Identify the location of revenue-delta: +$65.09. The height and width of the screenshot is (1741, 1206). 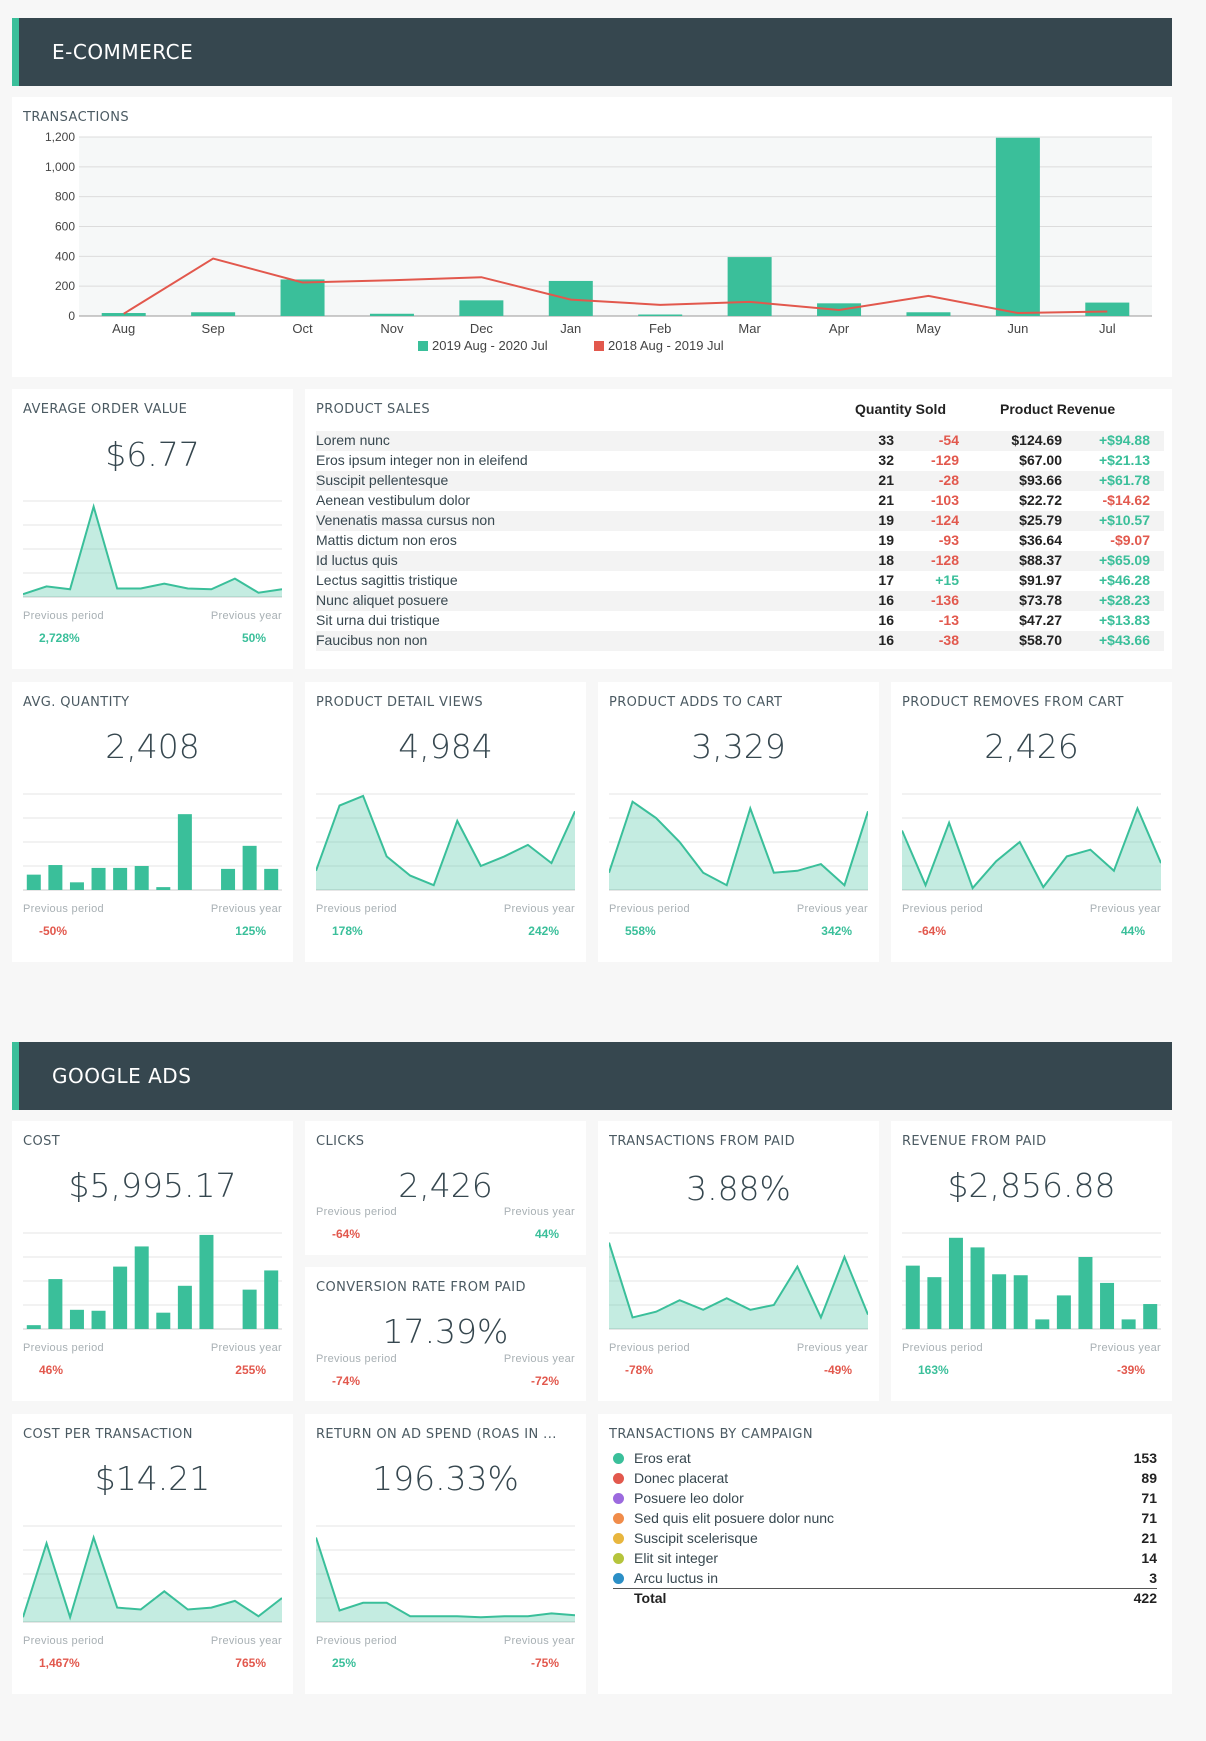
(1124, 560).